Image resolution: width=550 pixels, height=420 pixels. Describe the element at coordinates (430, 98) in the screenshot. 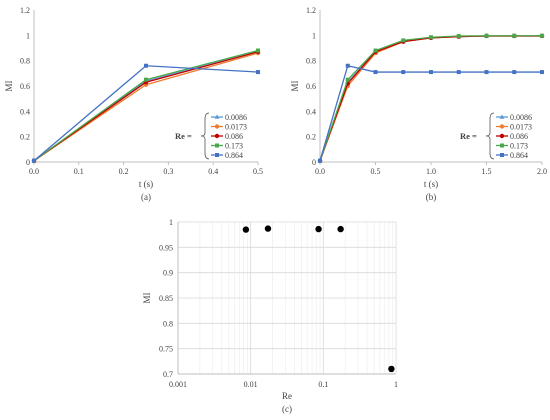

I see `series-line` at that location.